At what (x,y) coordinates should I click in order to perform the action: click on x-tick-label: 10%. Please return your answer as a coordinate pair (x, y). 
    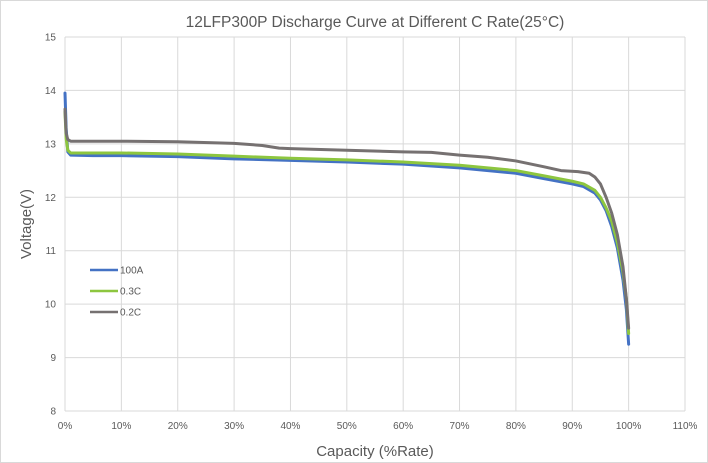
    Looking at the image, I should click on (121, 426).